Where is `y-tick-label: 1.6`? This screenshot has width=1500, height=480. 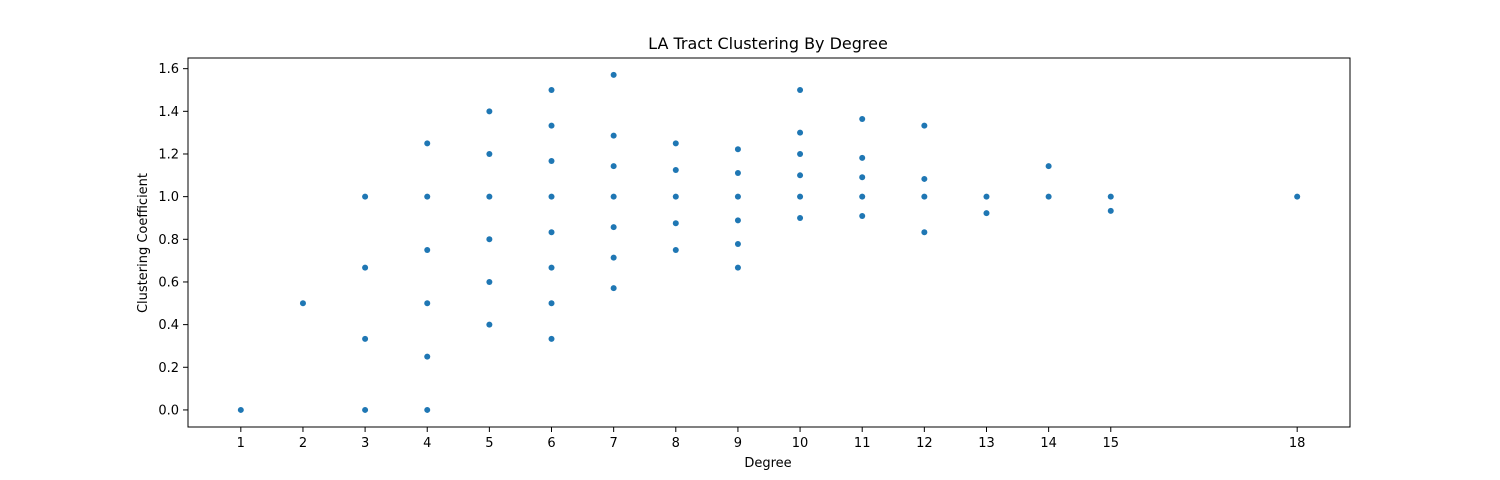
y-tick-label: 1.6 is located at coordinates (168, 69).